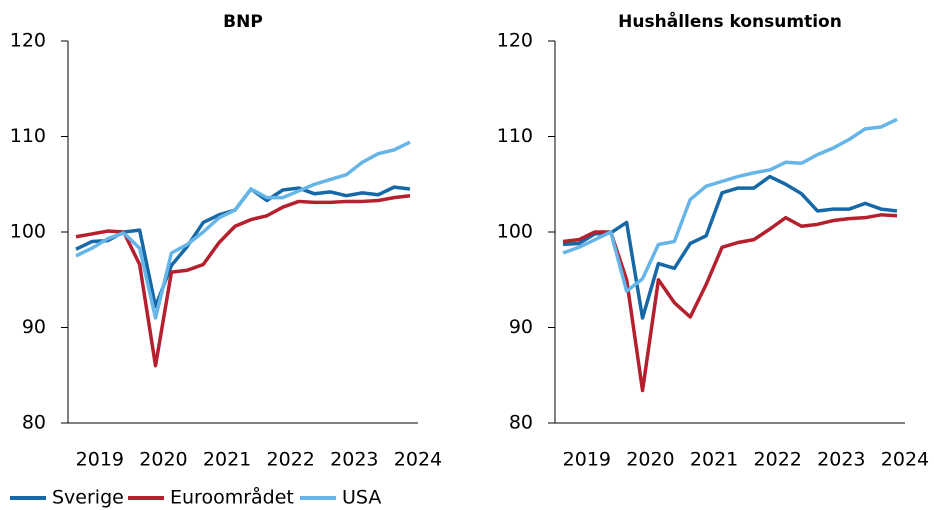 This screenshot has height=510, width=934. I want to click on legend-label: USA, so click(361, 498).